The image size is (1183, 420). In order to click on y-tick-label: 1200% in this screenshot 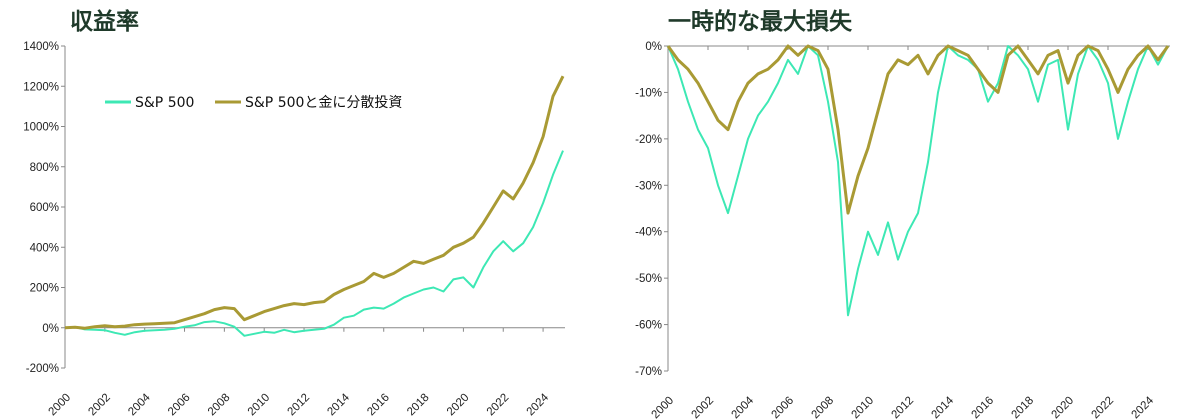, I will do `click(41, 87)`.